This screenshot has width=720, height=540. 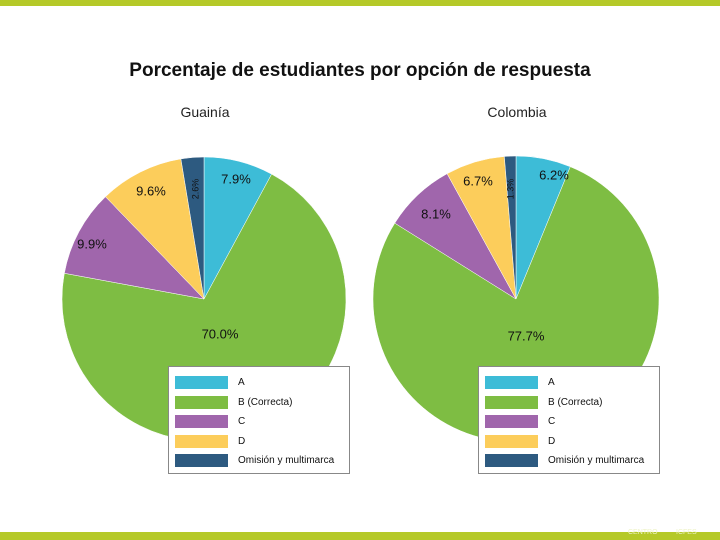 I want to click on pie-title-guainia: Guainía, so click(x=205, y=112).